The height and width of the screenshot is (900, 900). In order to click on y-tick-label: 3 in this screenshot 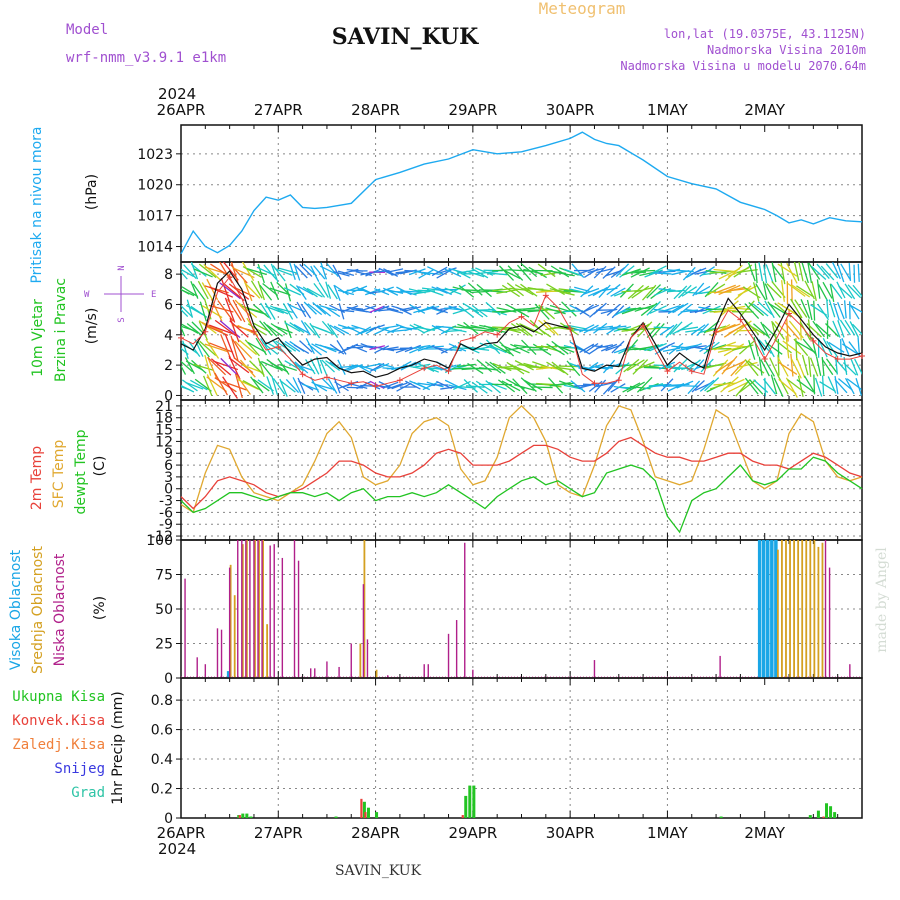, I will do `click(168, 478)`.